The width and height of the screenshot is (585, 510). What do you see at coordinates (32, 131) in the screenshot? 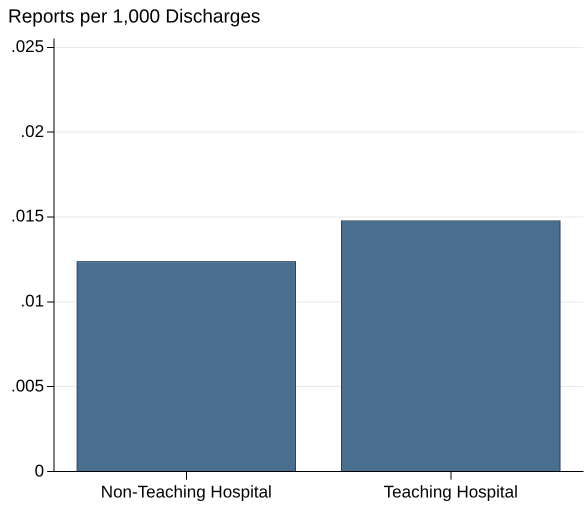
I see `y-tick-label: .02` at bounding box center [32, 131].